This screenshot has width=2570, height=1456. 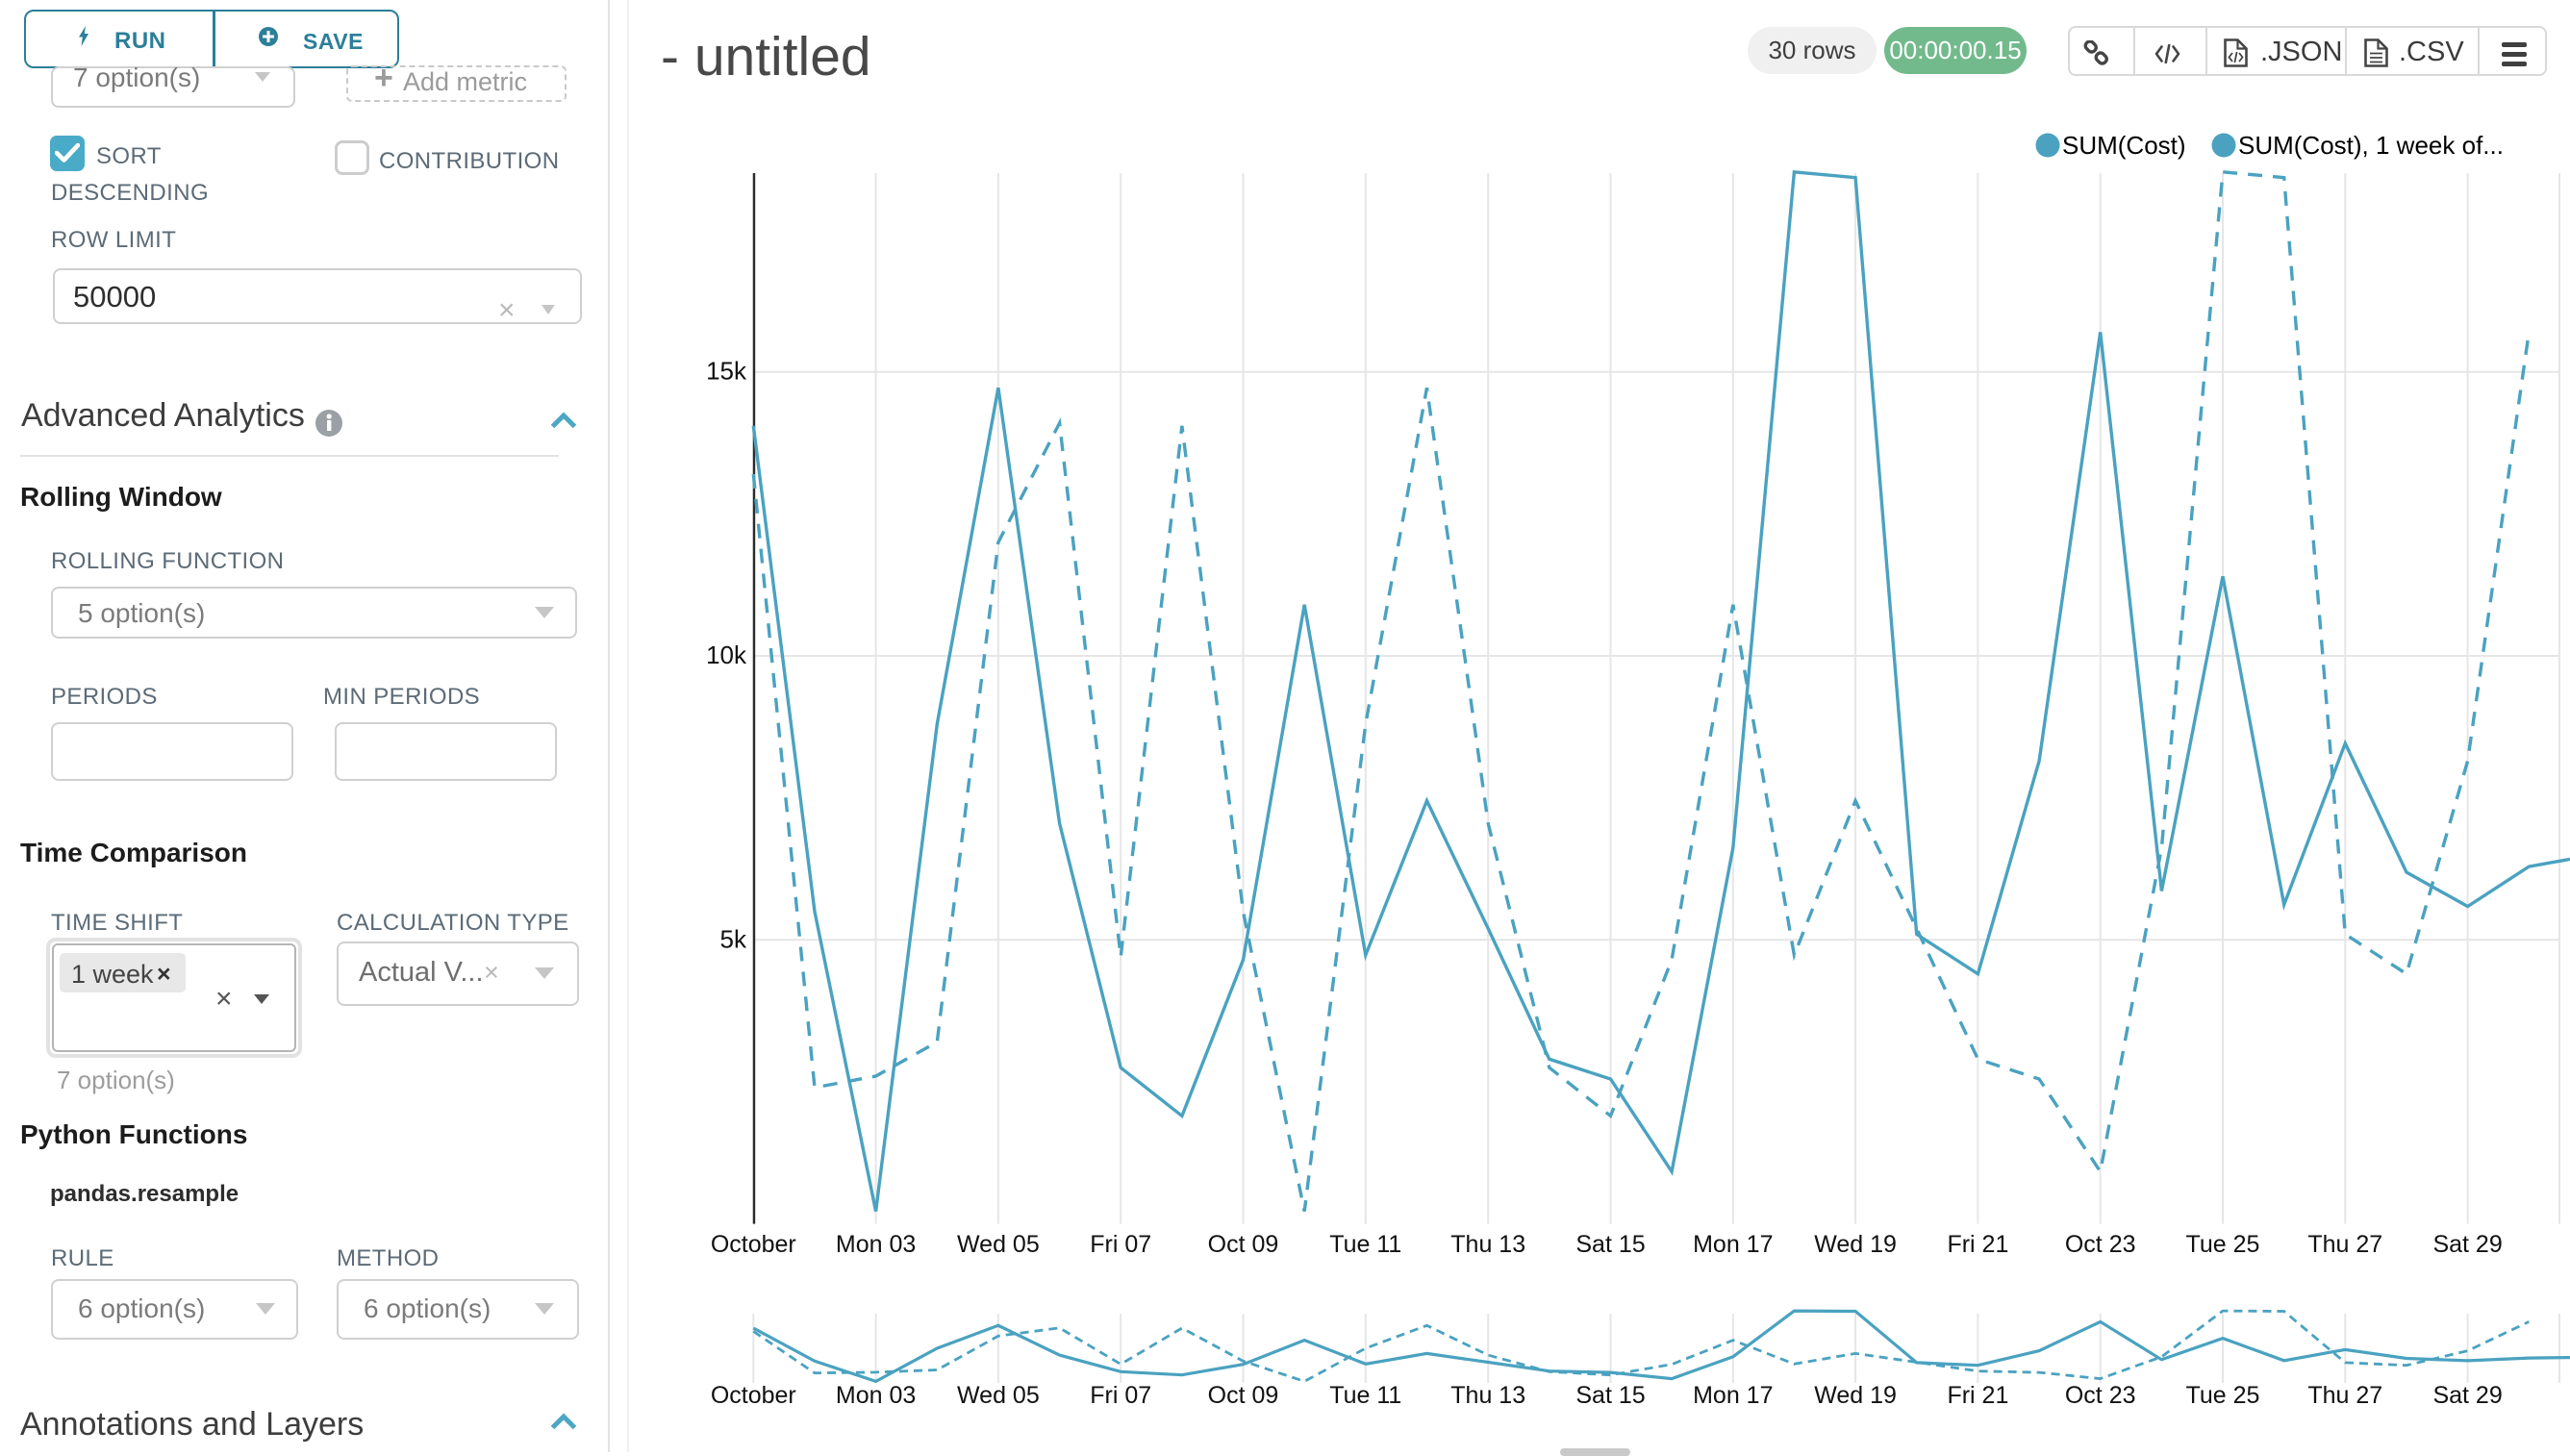 What do you see at coordinates (733, 939) in the screenshot?
I see `svg-text: 5k` at bounding box center [733, 939].